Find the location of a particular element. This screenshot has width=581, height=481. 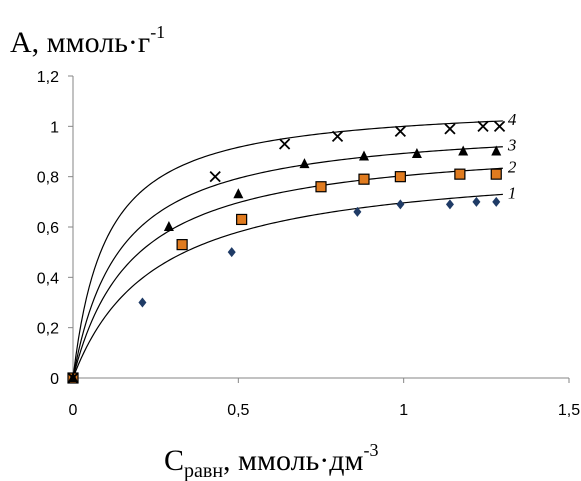

y-tick-label: 0,8 is located at coordinates (48, 178).